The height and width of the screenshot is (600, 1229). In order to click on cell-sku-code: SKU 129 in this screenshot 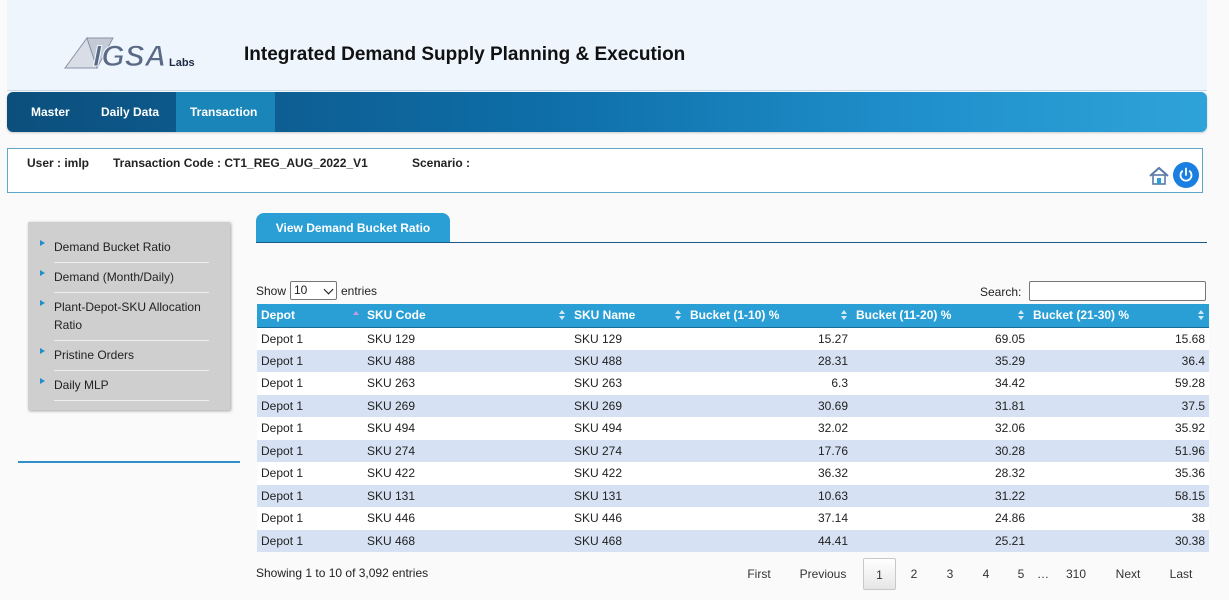, I will do `click(466, 338)`.